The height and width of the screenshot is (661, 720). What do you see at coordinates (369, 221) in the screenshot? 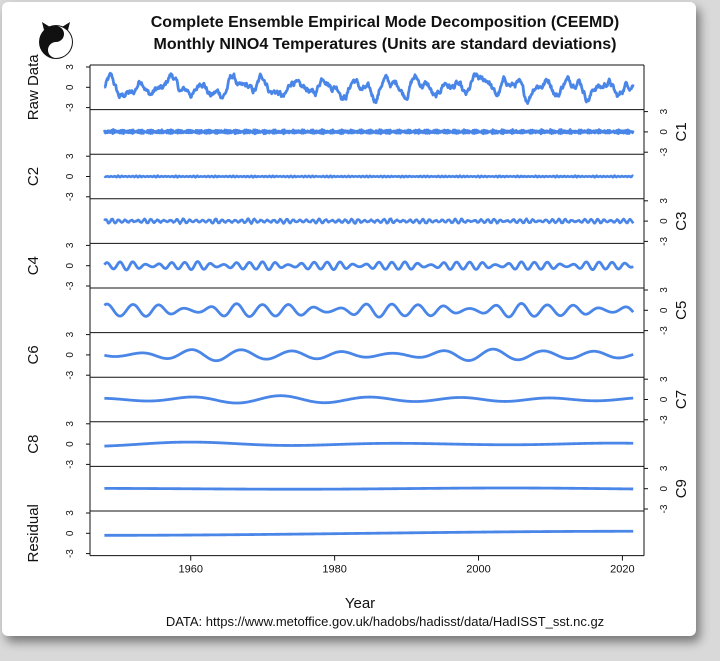
I see `series-line-c3` at bounding box center [369, 221].